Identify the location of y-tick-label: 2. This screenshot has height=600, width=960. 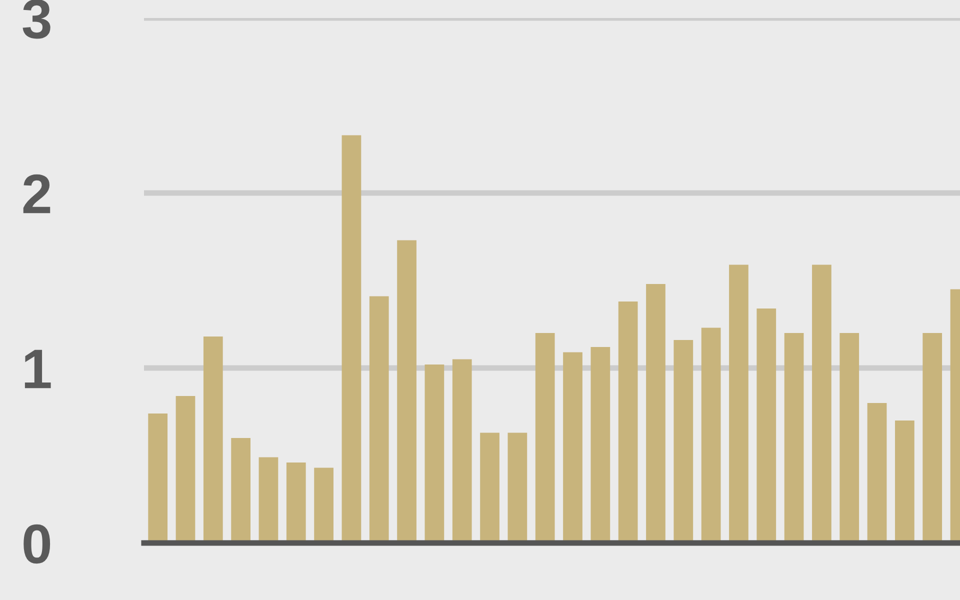
(36, 194).